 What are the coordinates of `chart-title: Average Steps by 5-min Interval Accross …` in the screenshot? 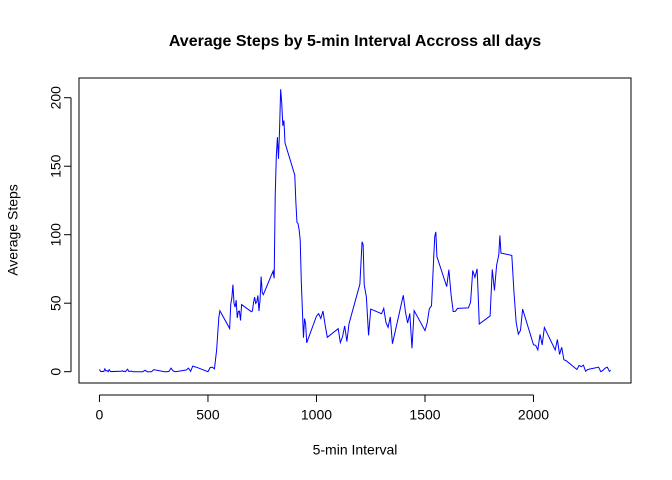 It's located at (355, 41).